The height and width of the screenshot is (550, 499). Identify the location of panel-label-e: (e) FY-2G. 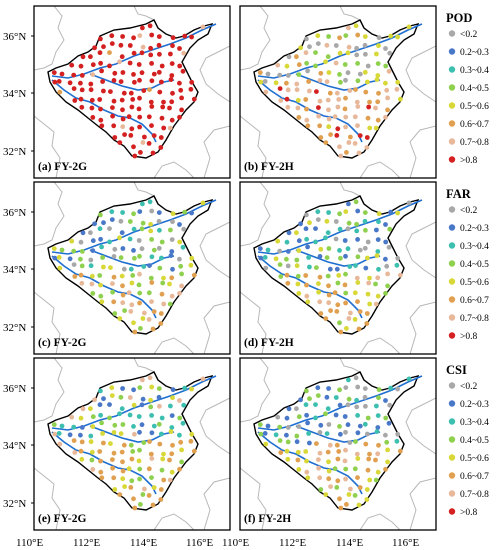
(62, 519).